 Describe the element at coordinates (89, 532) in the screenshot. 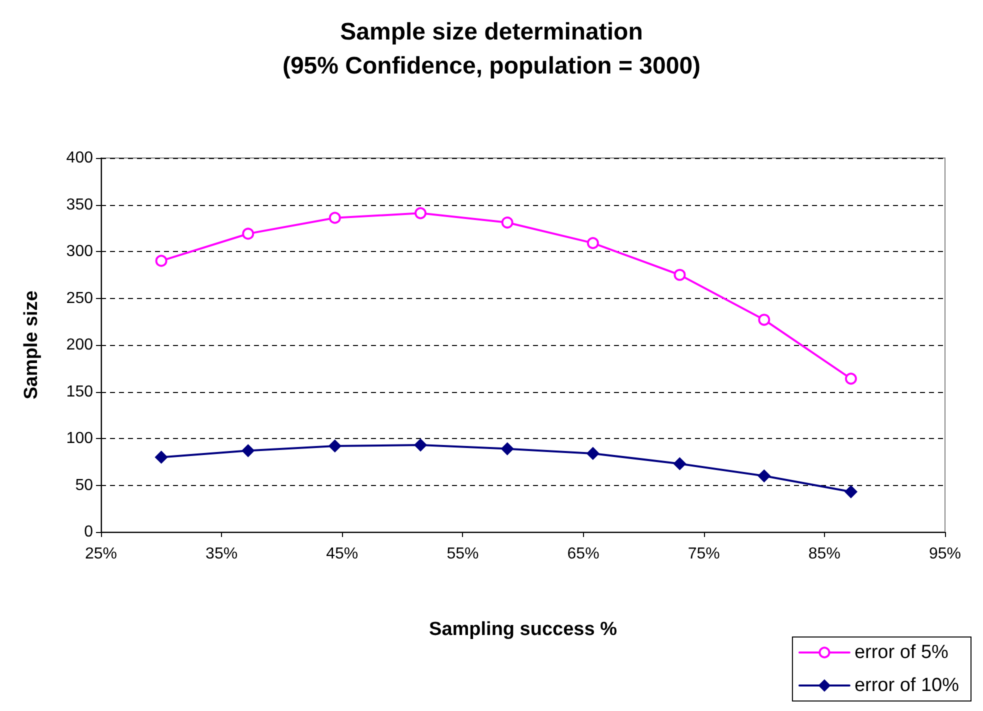

I see `y-tick-label: 0` at that location.